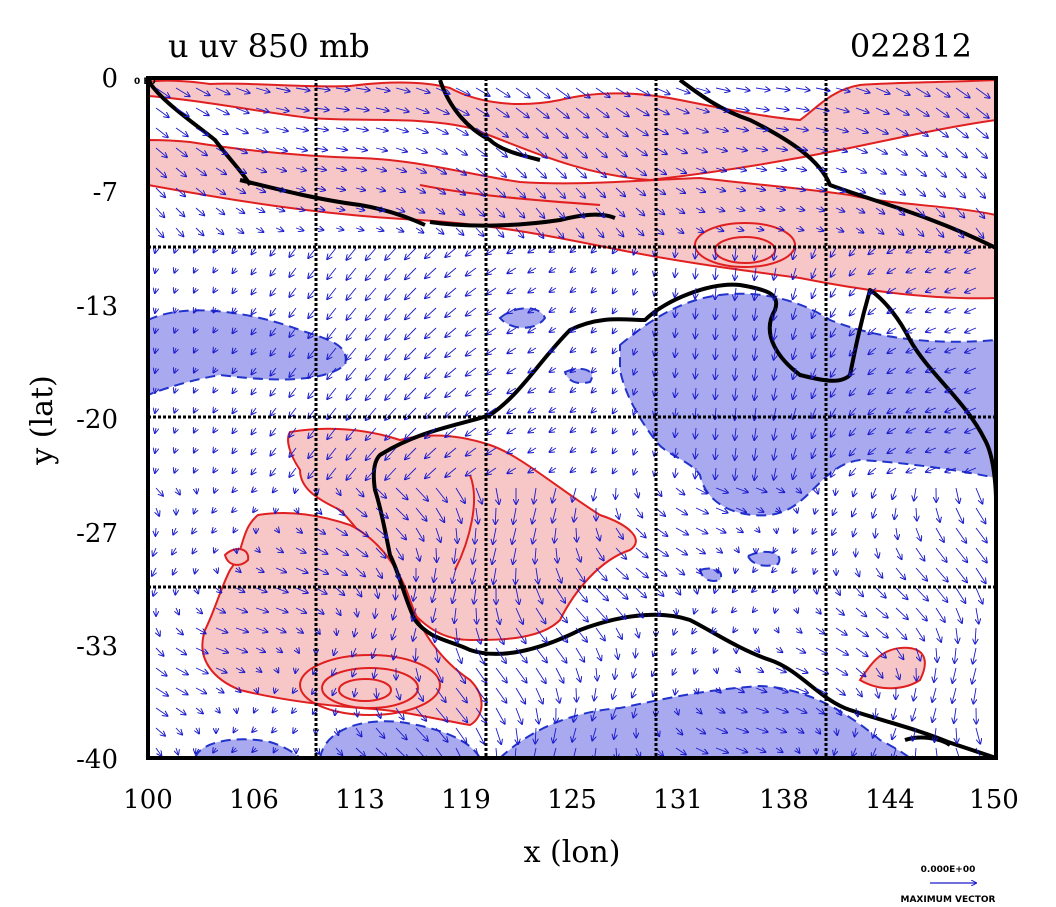 This screenshot has width=1056, height=907. I want to click on y-axis-label: y (lat), so click(42, 420).